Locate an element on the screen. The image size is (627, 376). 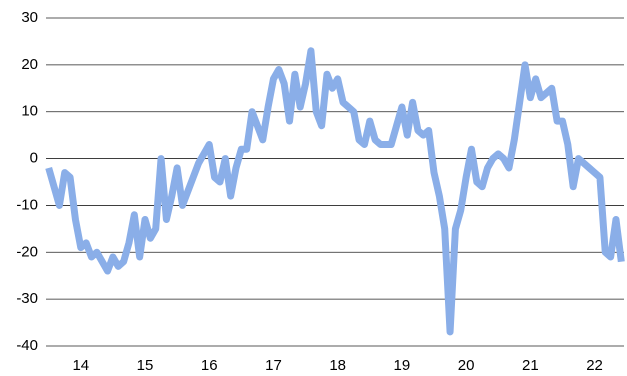
x-tick-label: 17 is located at coordinates (273, 365).